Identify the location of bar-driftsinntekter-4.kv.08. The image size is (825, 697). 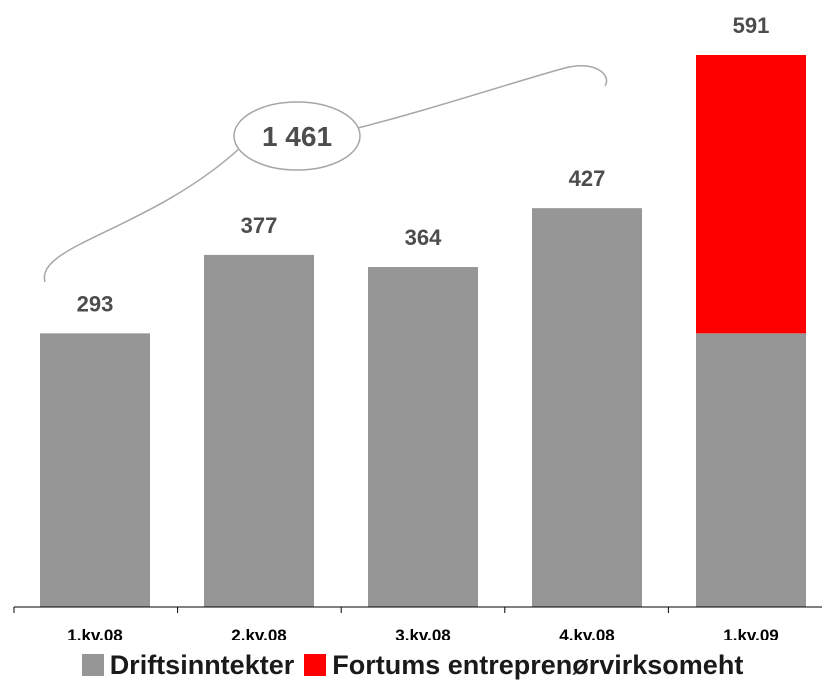
(587, 407).